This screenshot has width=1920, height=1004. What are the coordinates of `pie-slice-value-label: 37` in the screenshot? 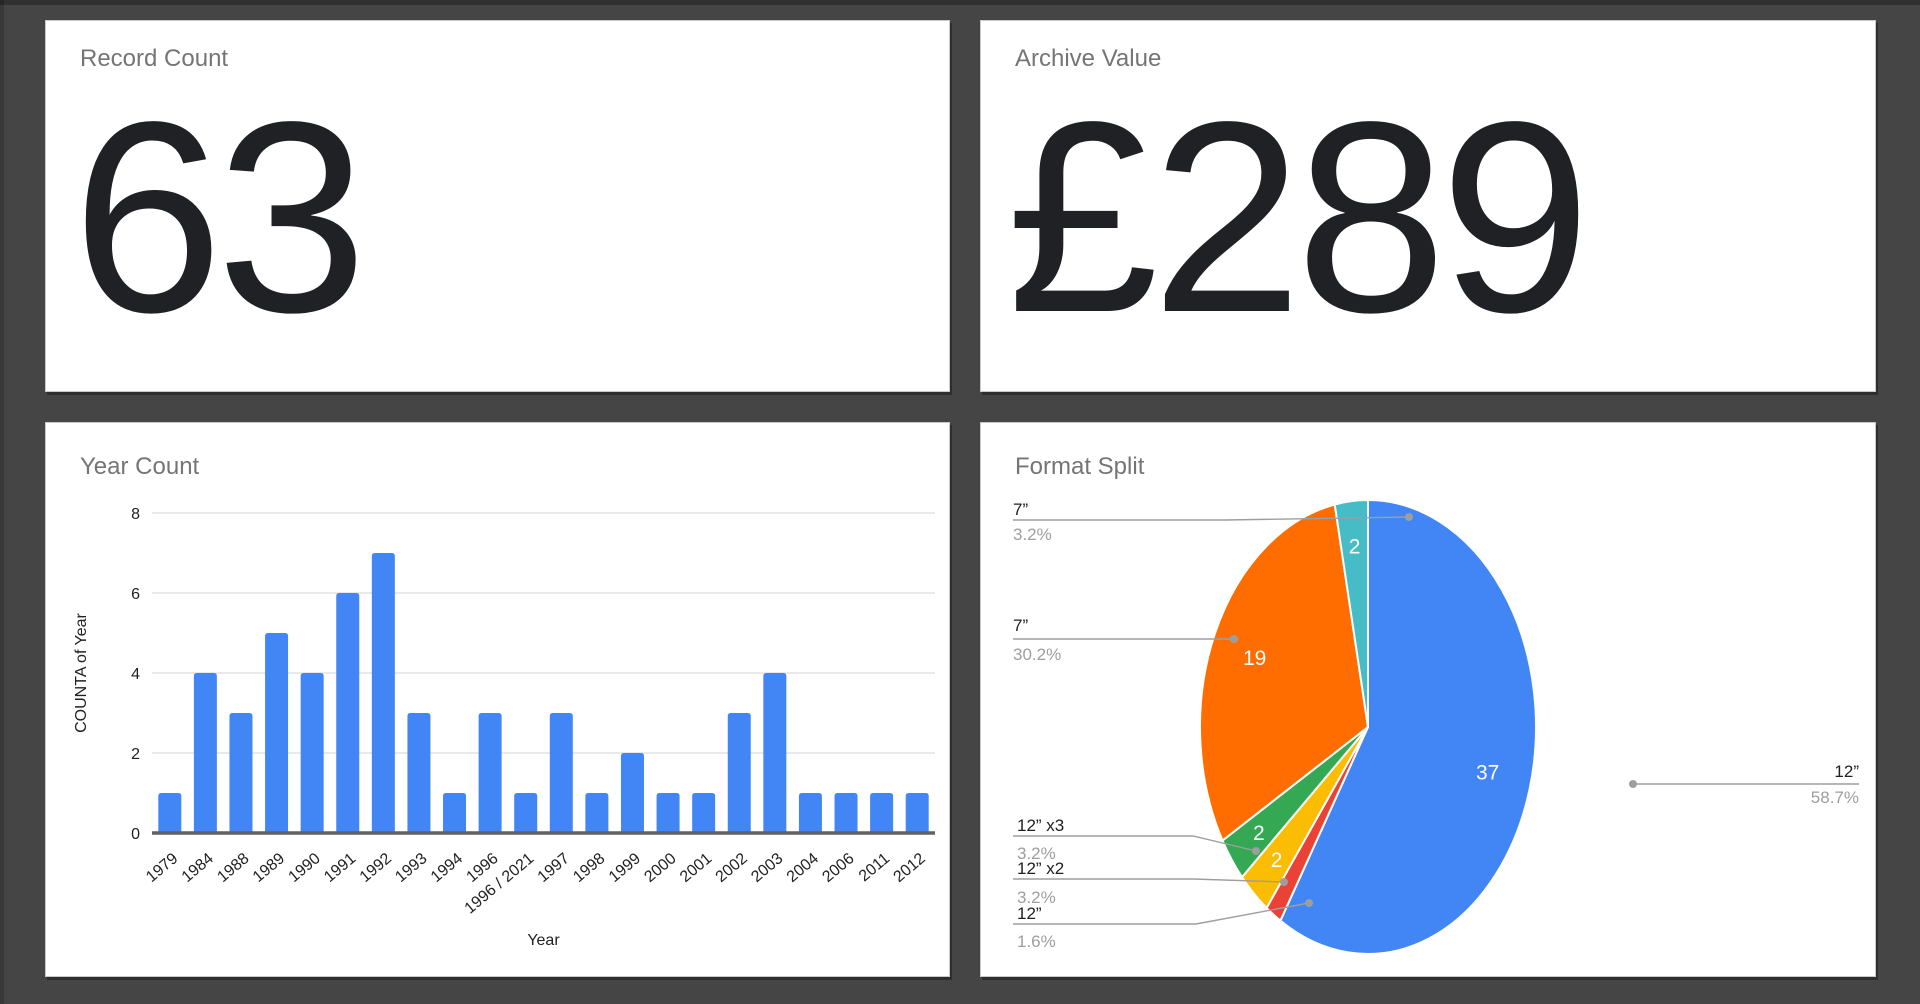 It's located at (1487, 772).